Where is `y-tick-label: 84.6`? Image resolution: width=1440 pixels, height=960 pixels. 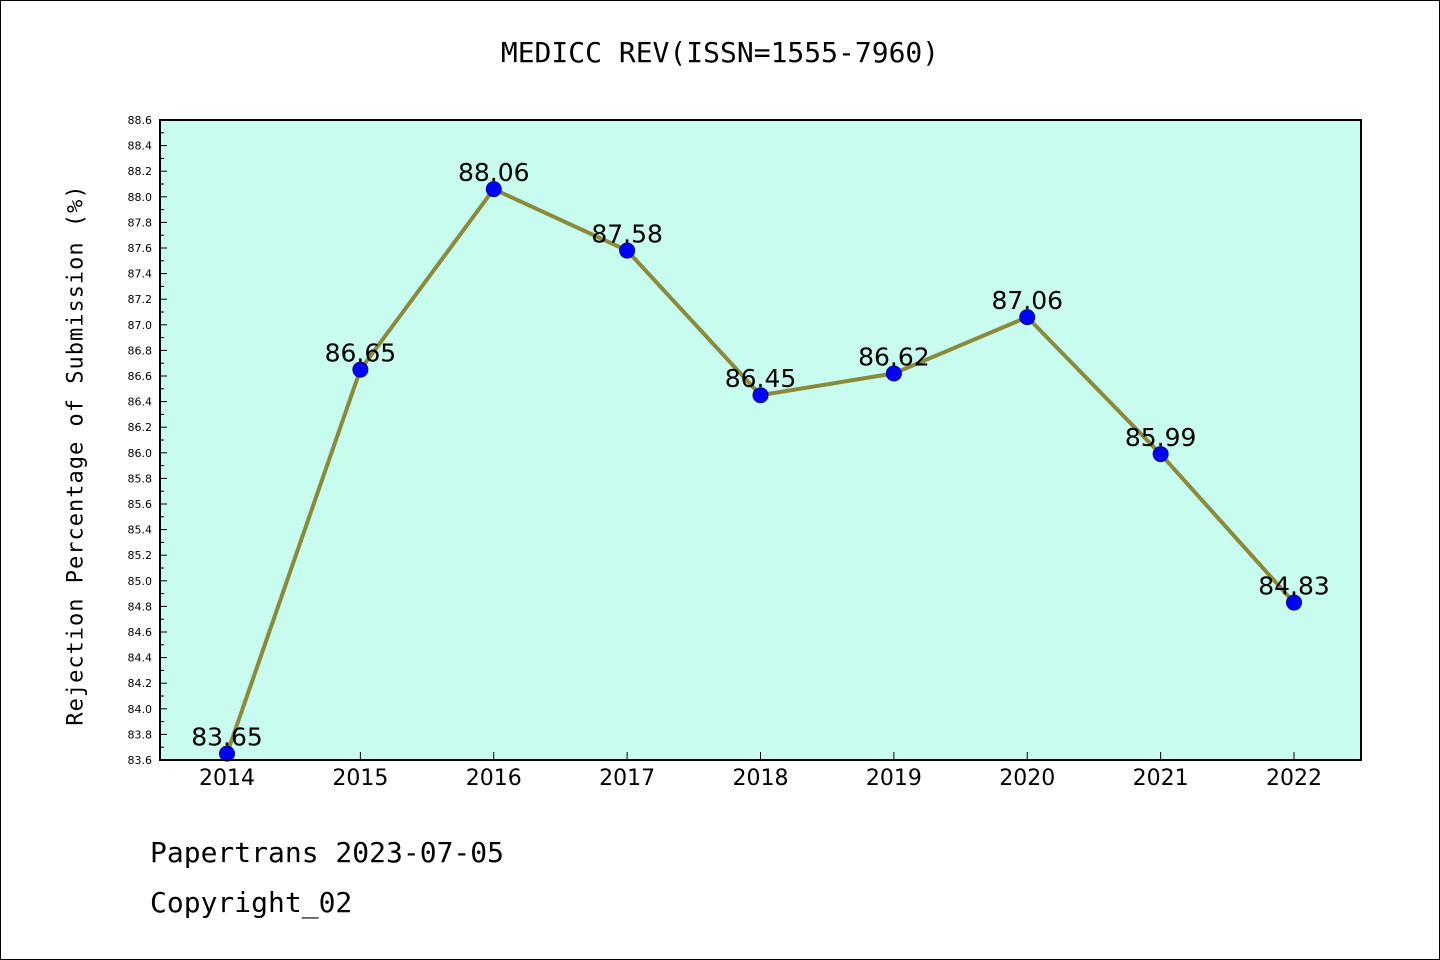 y-tick-label: 84.6 is located at coordinates (140, 632).